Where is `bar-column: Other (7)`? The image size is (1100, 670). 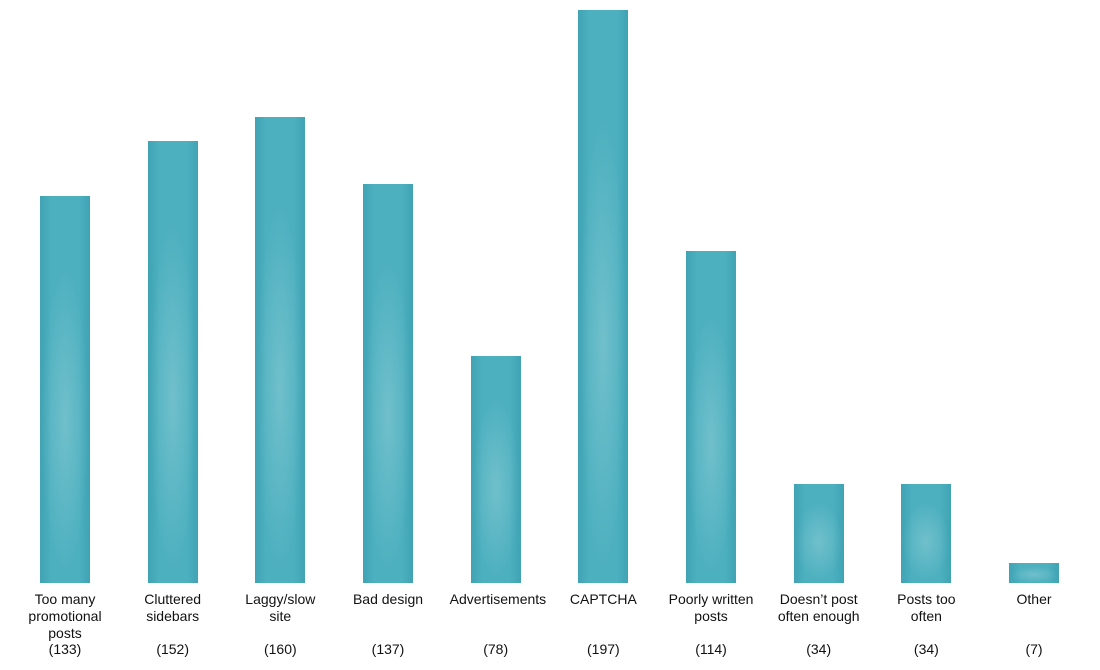
bar-column: Other (7) is located at coordinates (1034, 335).